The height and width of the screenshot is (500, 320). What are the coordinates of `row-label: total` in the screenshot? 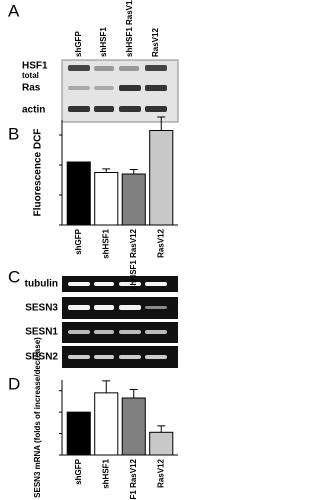 It's located at (30, 75).